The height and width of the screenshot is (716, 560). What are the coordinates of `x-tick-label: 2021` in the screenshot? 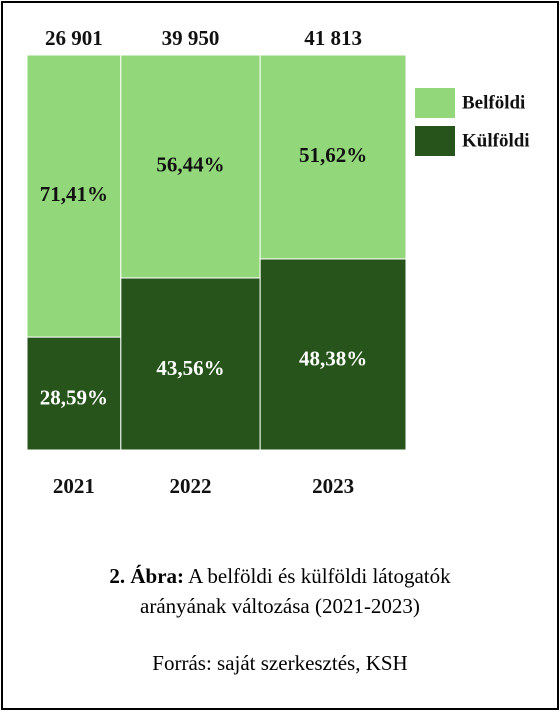 It's located at (74, 486).